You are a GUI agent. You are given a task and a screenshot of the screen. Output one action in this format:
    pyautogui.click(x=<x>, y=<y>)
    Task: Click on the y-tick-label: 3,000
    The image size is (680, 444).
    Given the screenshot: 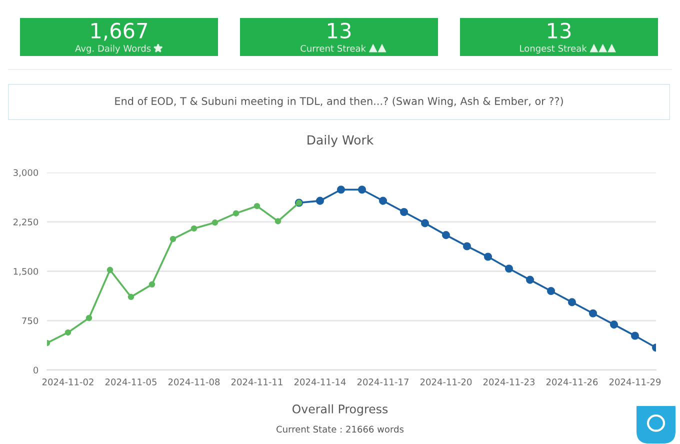 What is the action you would take?
    pyautogui.click(x=26, y=173)
    